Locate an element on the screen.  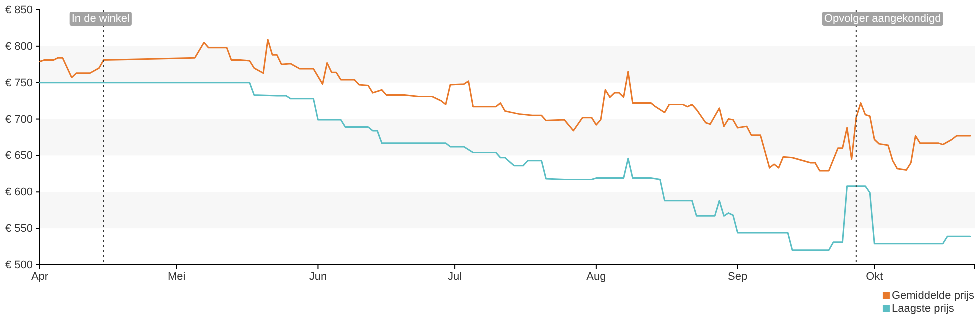
x-tick-label: Okt is located at coordinates (875, 276).